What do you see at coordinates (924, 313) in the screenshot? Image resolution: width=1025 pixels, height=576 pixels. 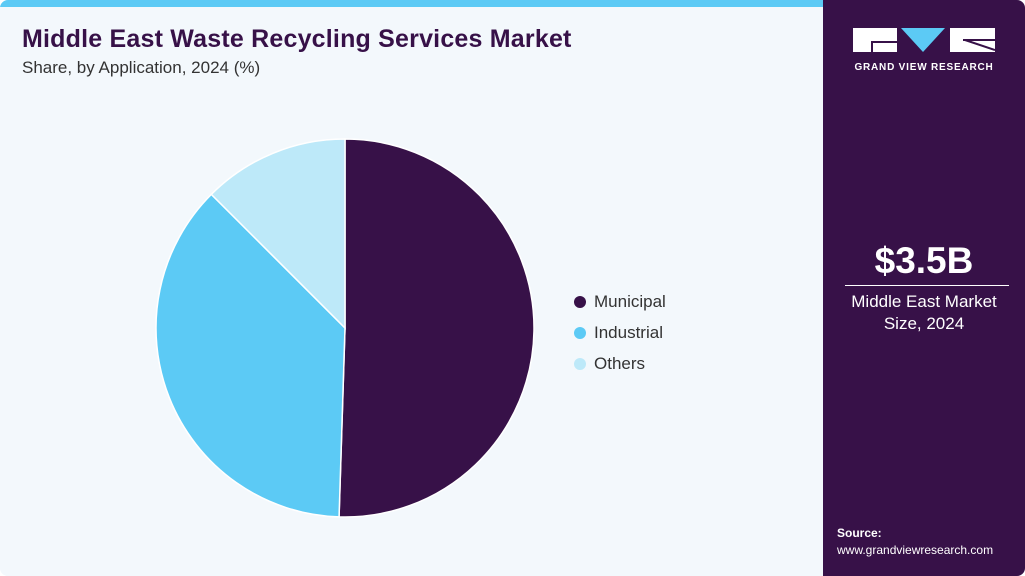 I see `market-size-label: Middle East Market Size, 2024` at bounding box center [924, 313].